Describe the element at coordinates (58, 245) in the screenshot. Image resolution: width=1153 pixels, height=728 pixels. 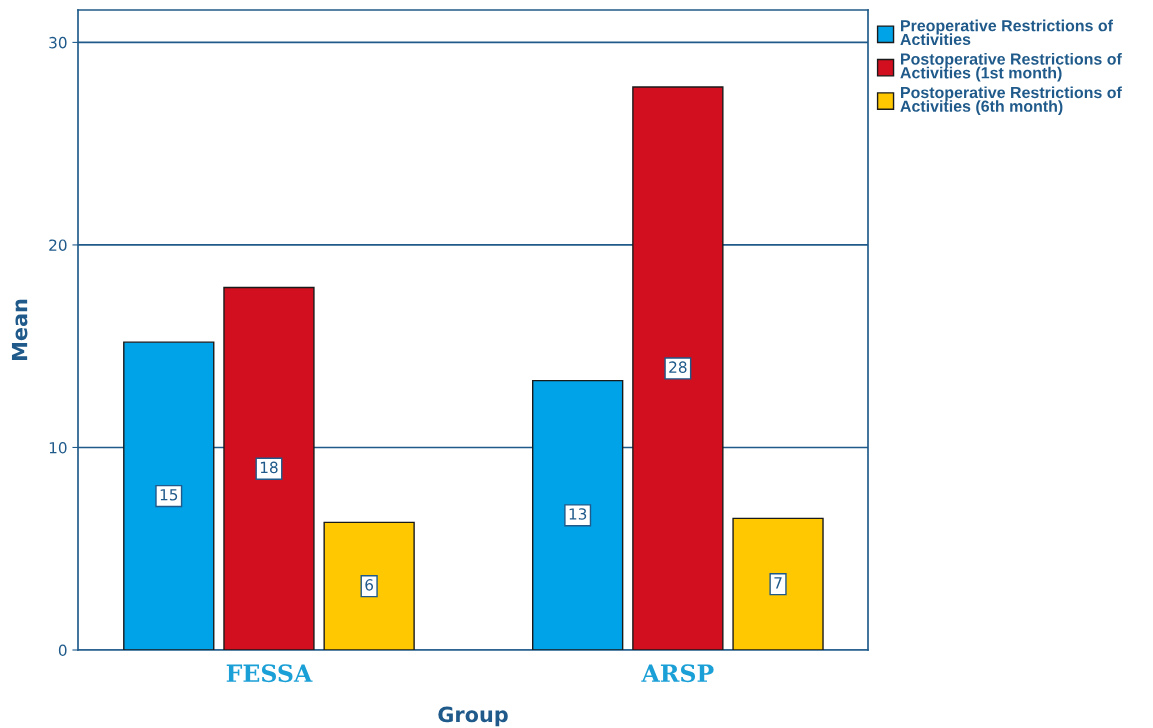
I see `y-tick-label: 20` at that location.